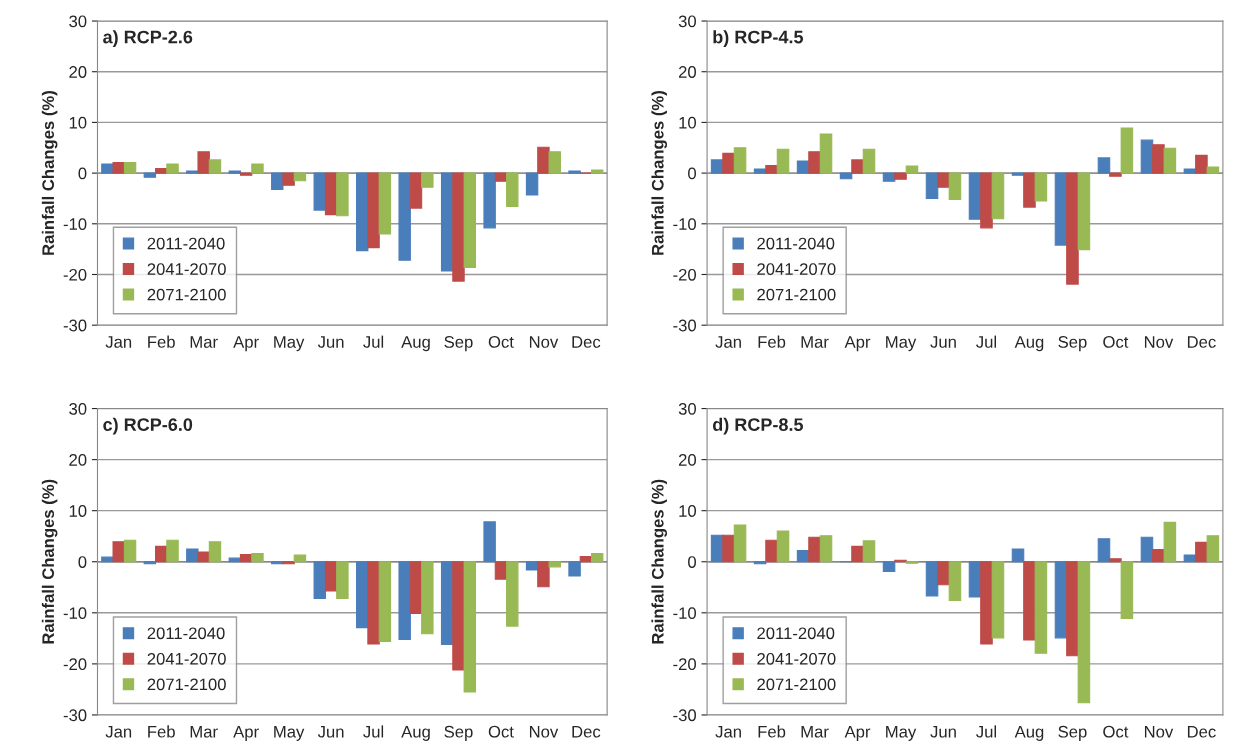 The image size is (1234, 751). Describe the element at coordinates (659, 561) in the screenshot. I see `y-axis-title: Rainfall Changes (%)` at that location.